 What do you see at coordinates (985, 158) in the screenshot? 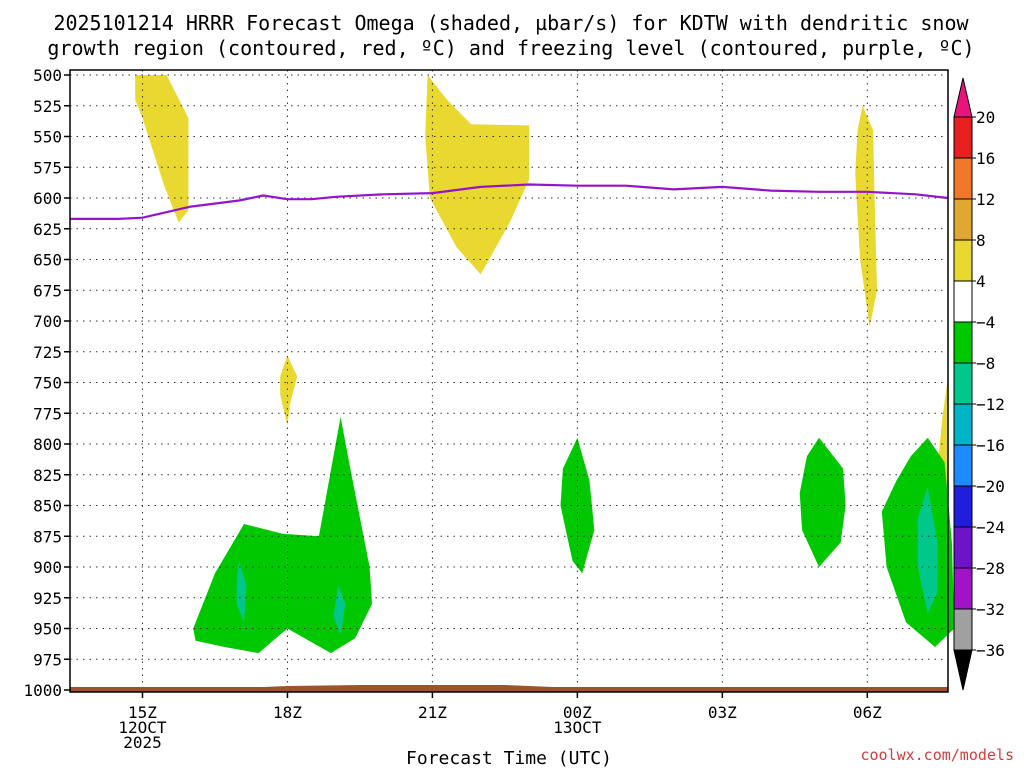
I see `colorbar-label: 16` at bounding box center [985, 158].